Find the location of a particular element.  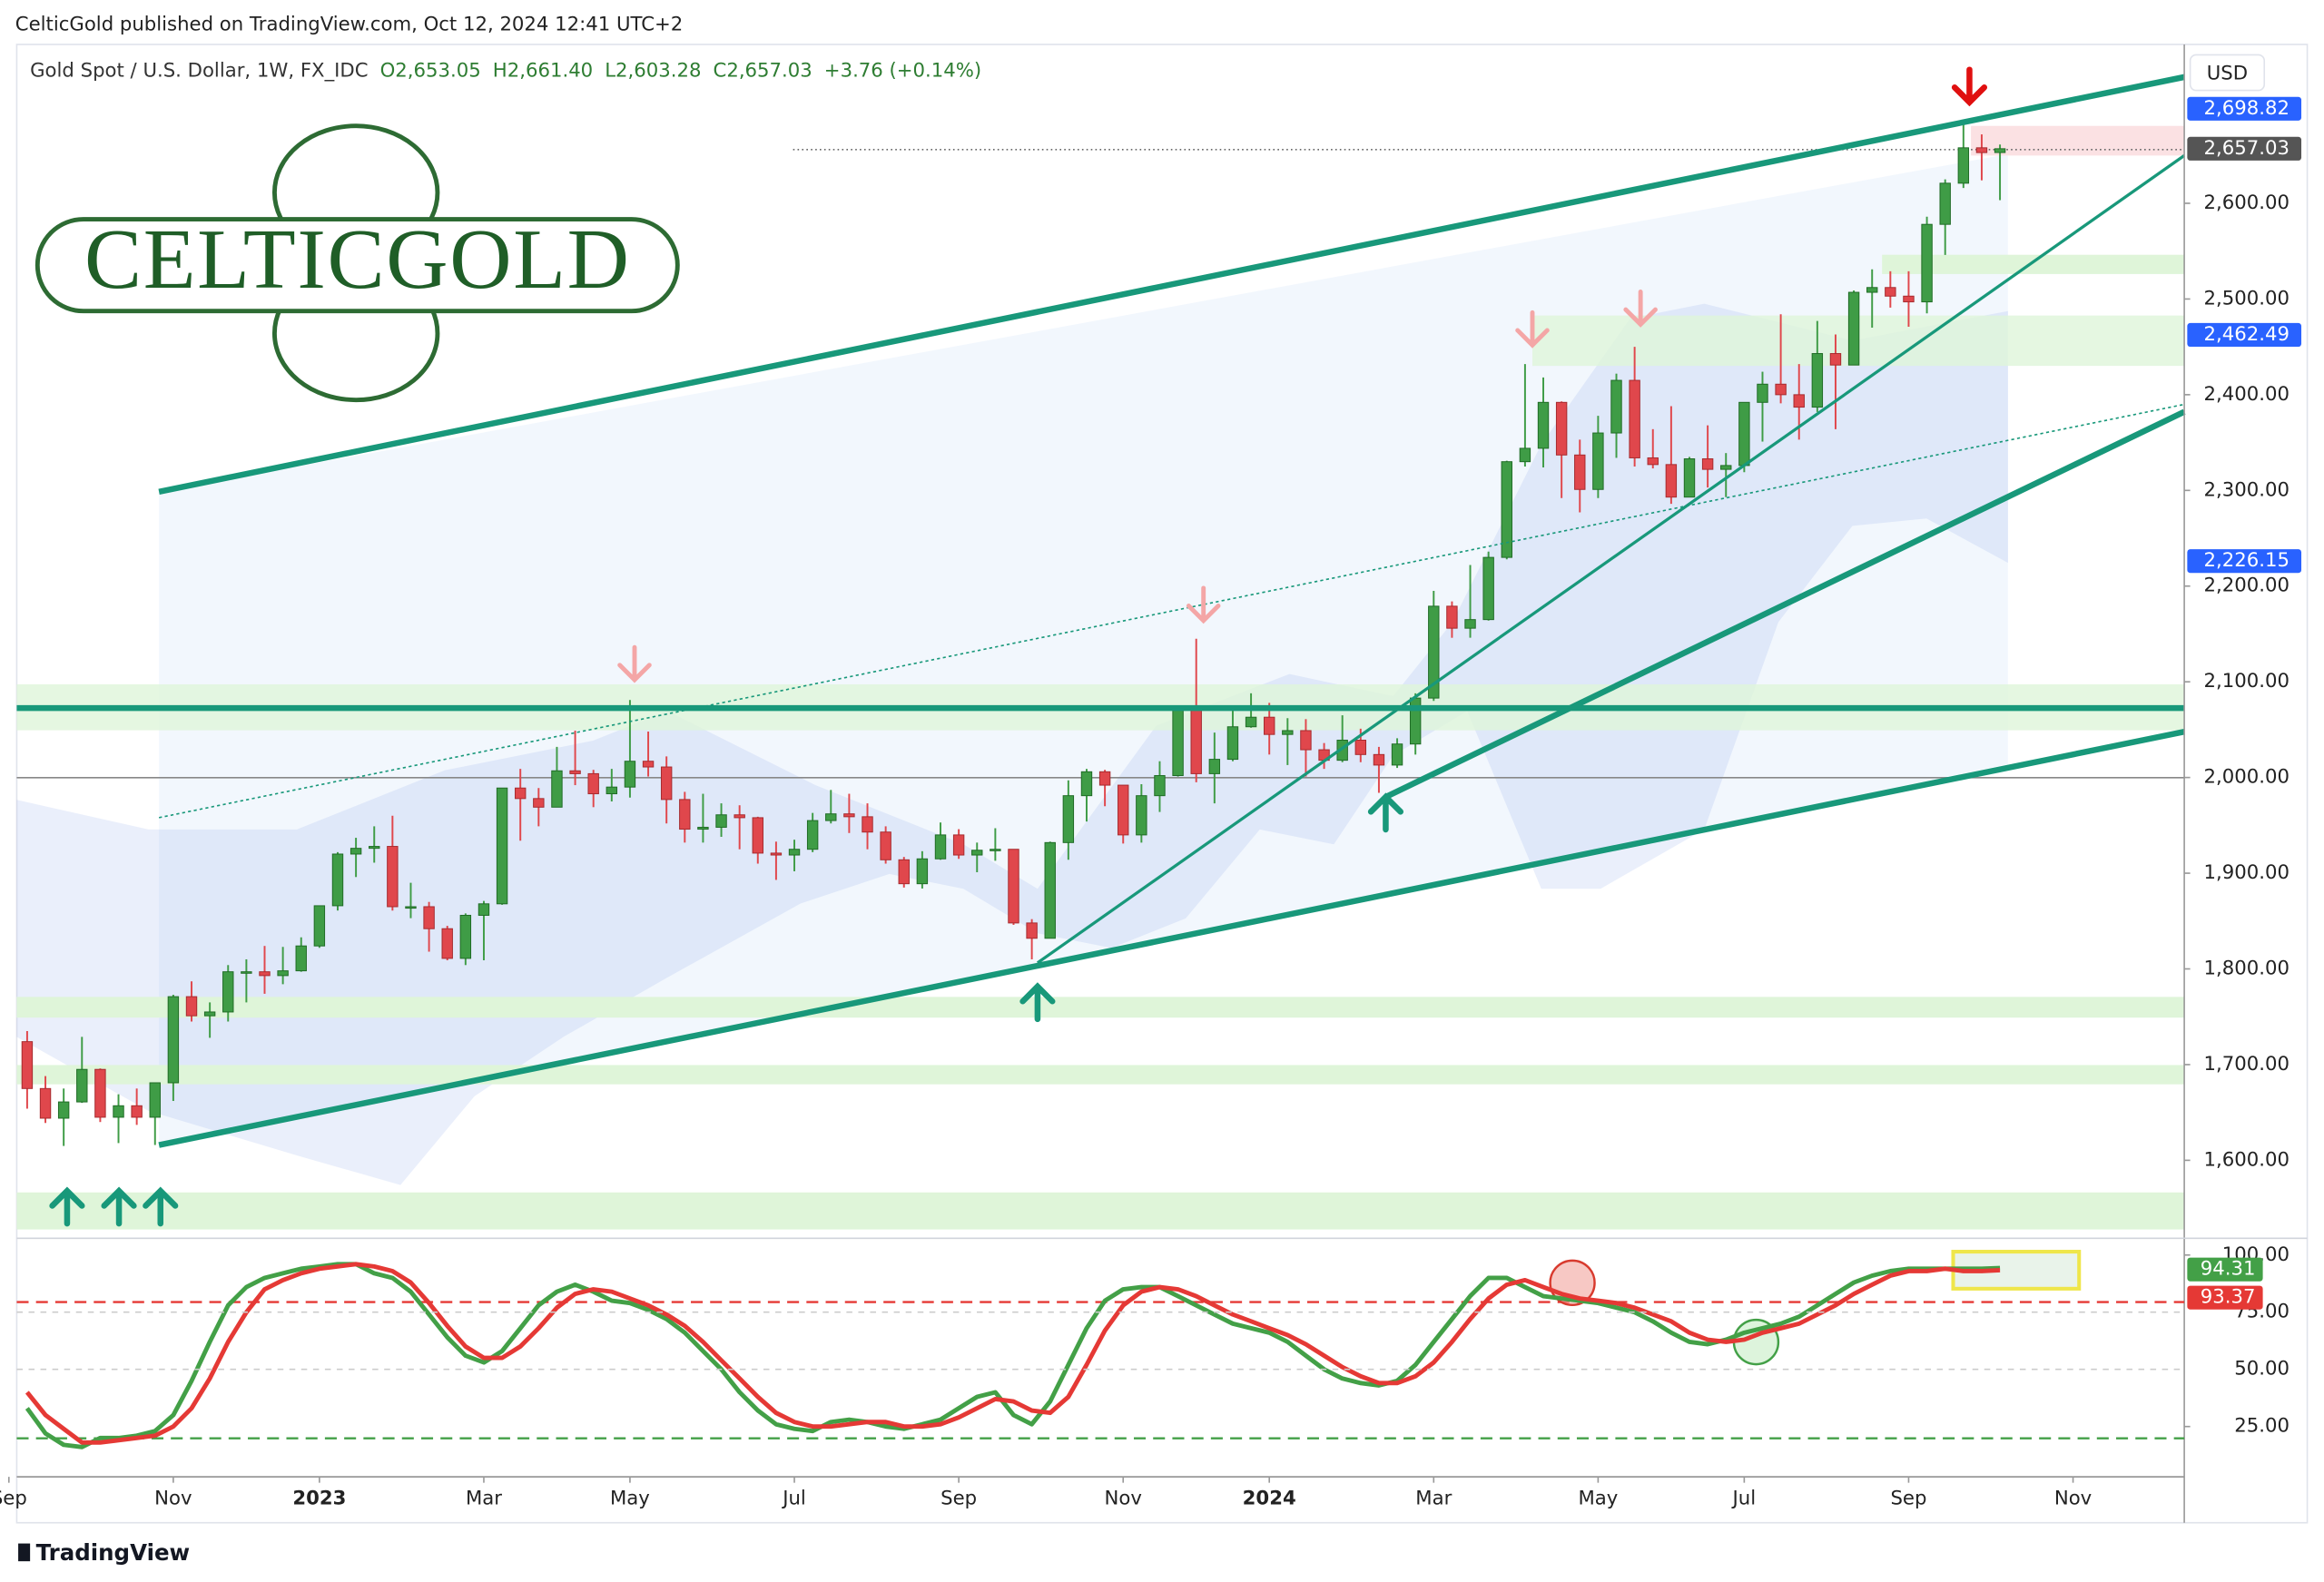

currency-box is located at coordinates (2227, 73).